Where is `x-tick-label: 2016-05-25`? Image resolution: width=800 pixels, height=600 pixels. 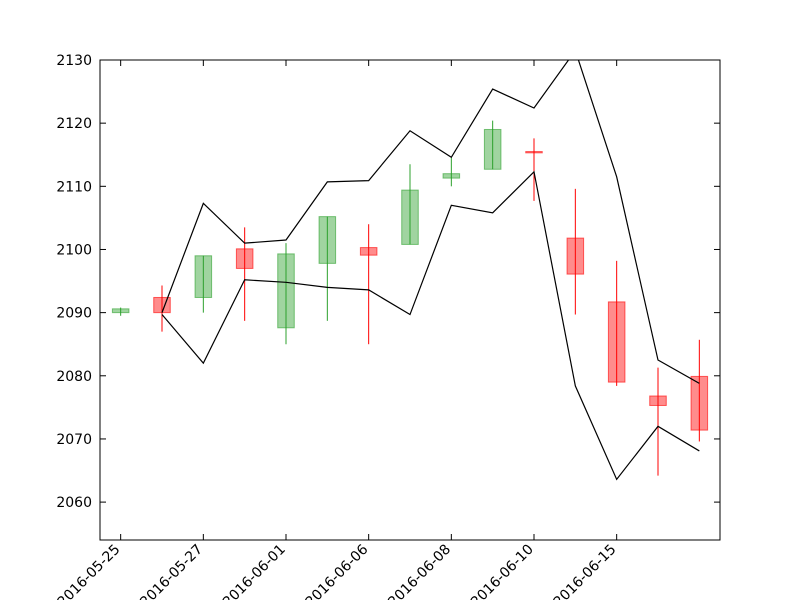 x-tick-label: 2016-05-25 is located at coordinates (89, 571).